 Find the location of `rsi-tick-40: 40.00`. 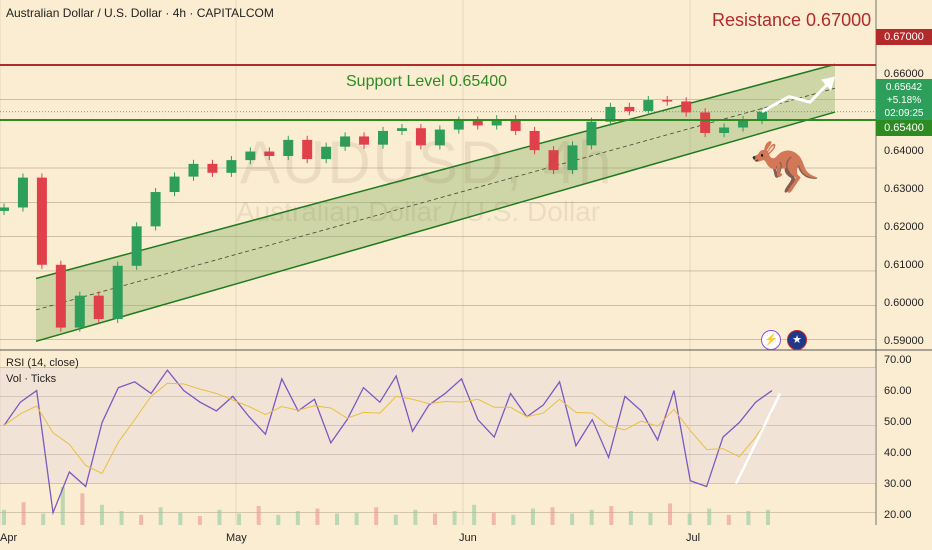

rsi-tick-40: 40.00 is located at coordinates (898, 453).